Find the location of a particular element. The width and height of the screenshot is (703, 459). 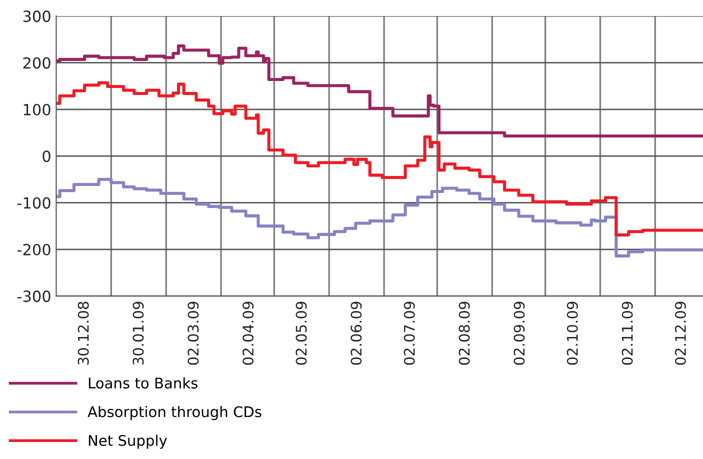

x-tick-label: 30.01.09 is located at coordinates (138, 333).